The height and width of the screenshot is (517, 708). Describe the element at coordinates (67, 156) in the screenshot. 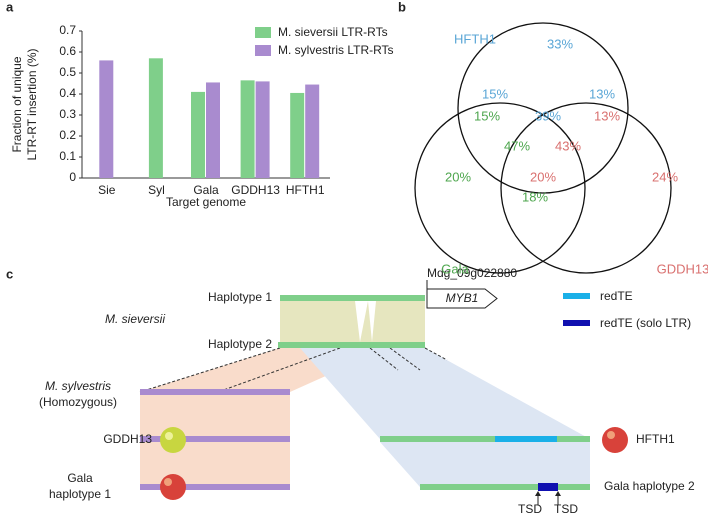

I see `y-tick-label: 0.1` at that location.